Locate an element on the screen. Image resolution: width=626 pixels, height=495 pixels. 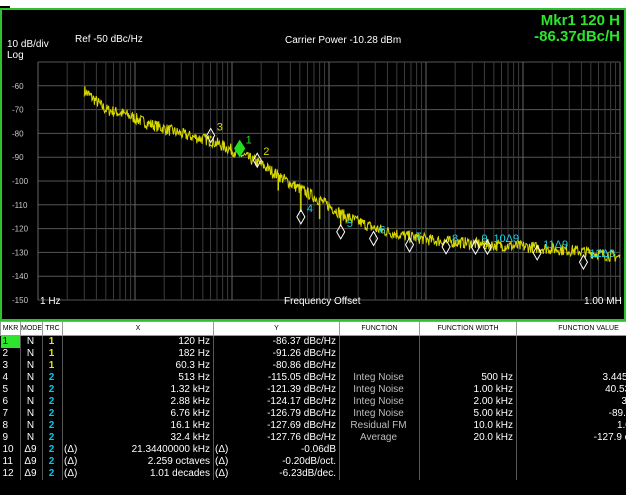
marker-function-width: 20.0 kHz is located at coordinates (468, 438).